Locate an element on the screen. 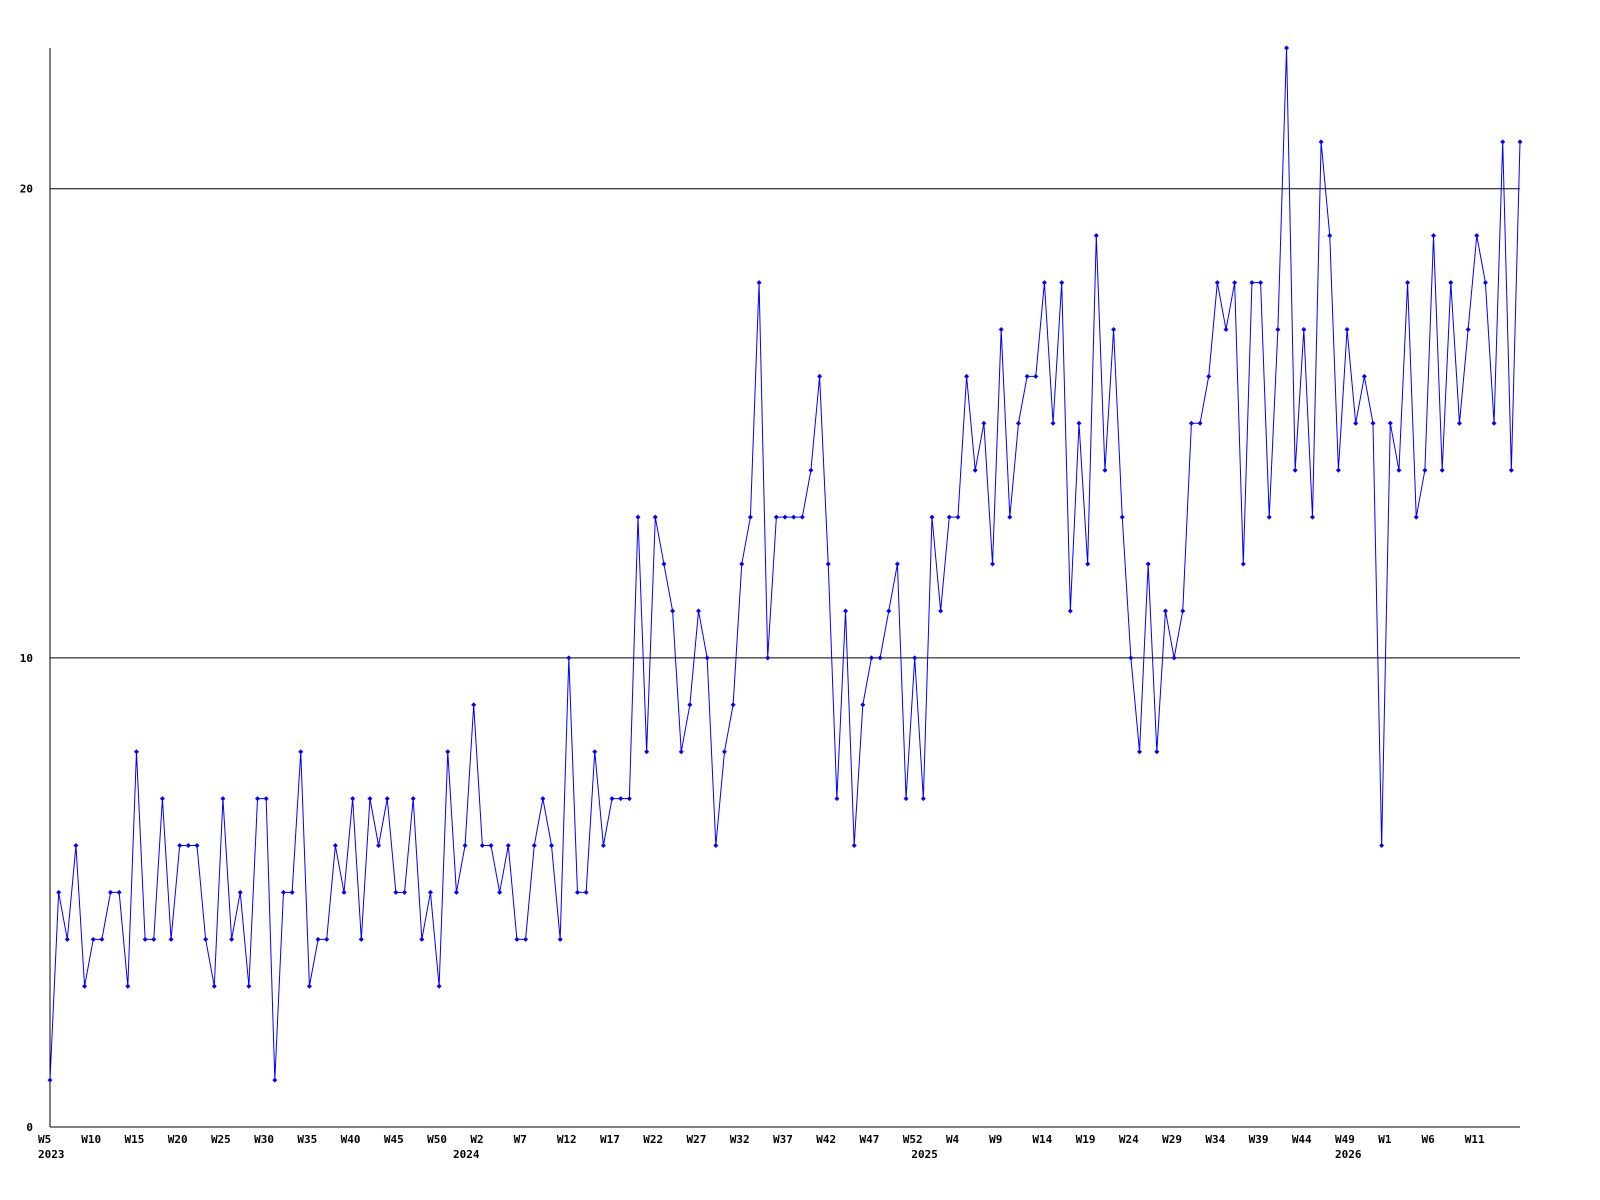  y-tick-label: 0 is located at coordinates (29, 1127).